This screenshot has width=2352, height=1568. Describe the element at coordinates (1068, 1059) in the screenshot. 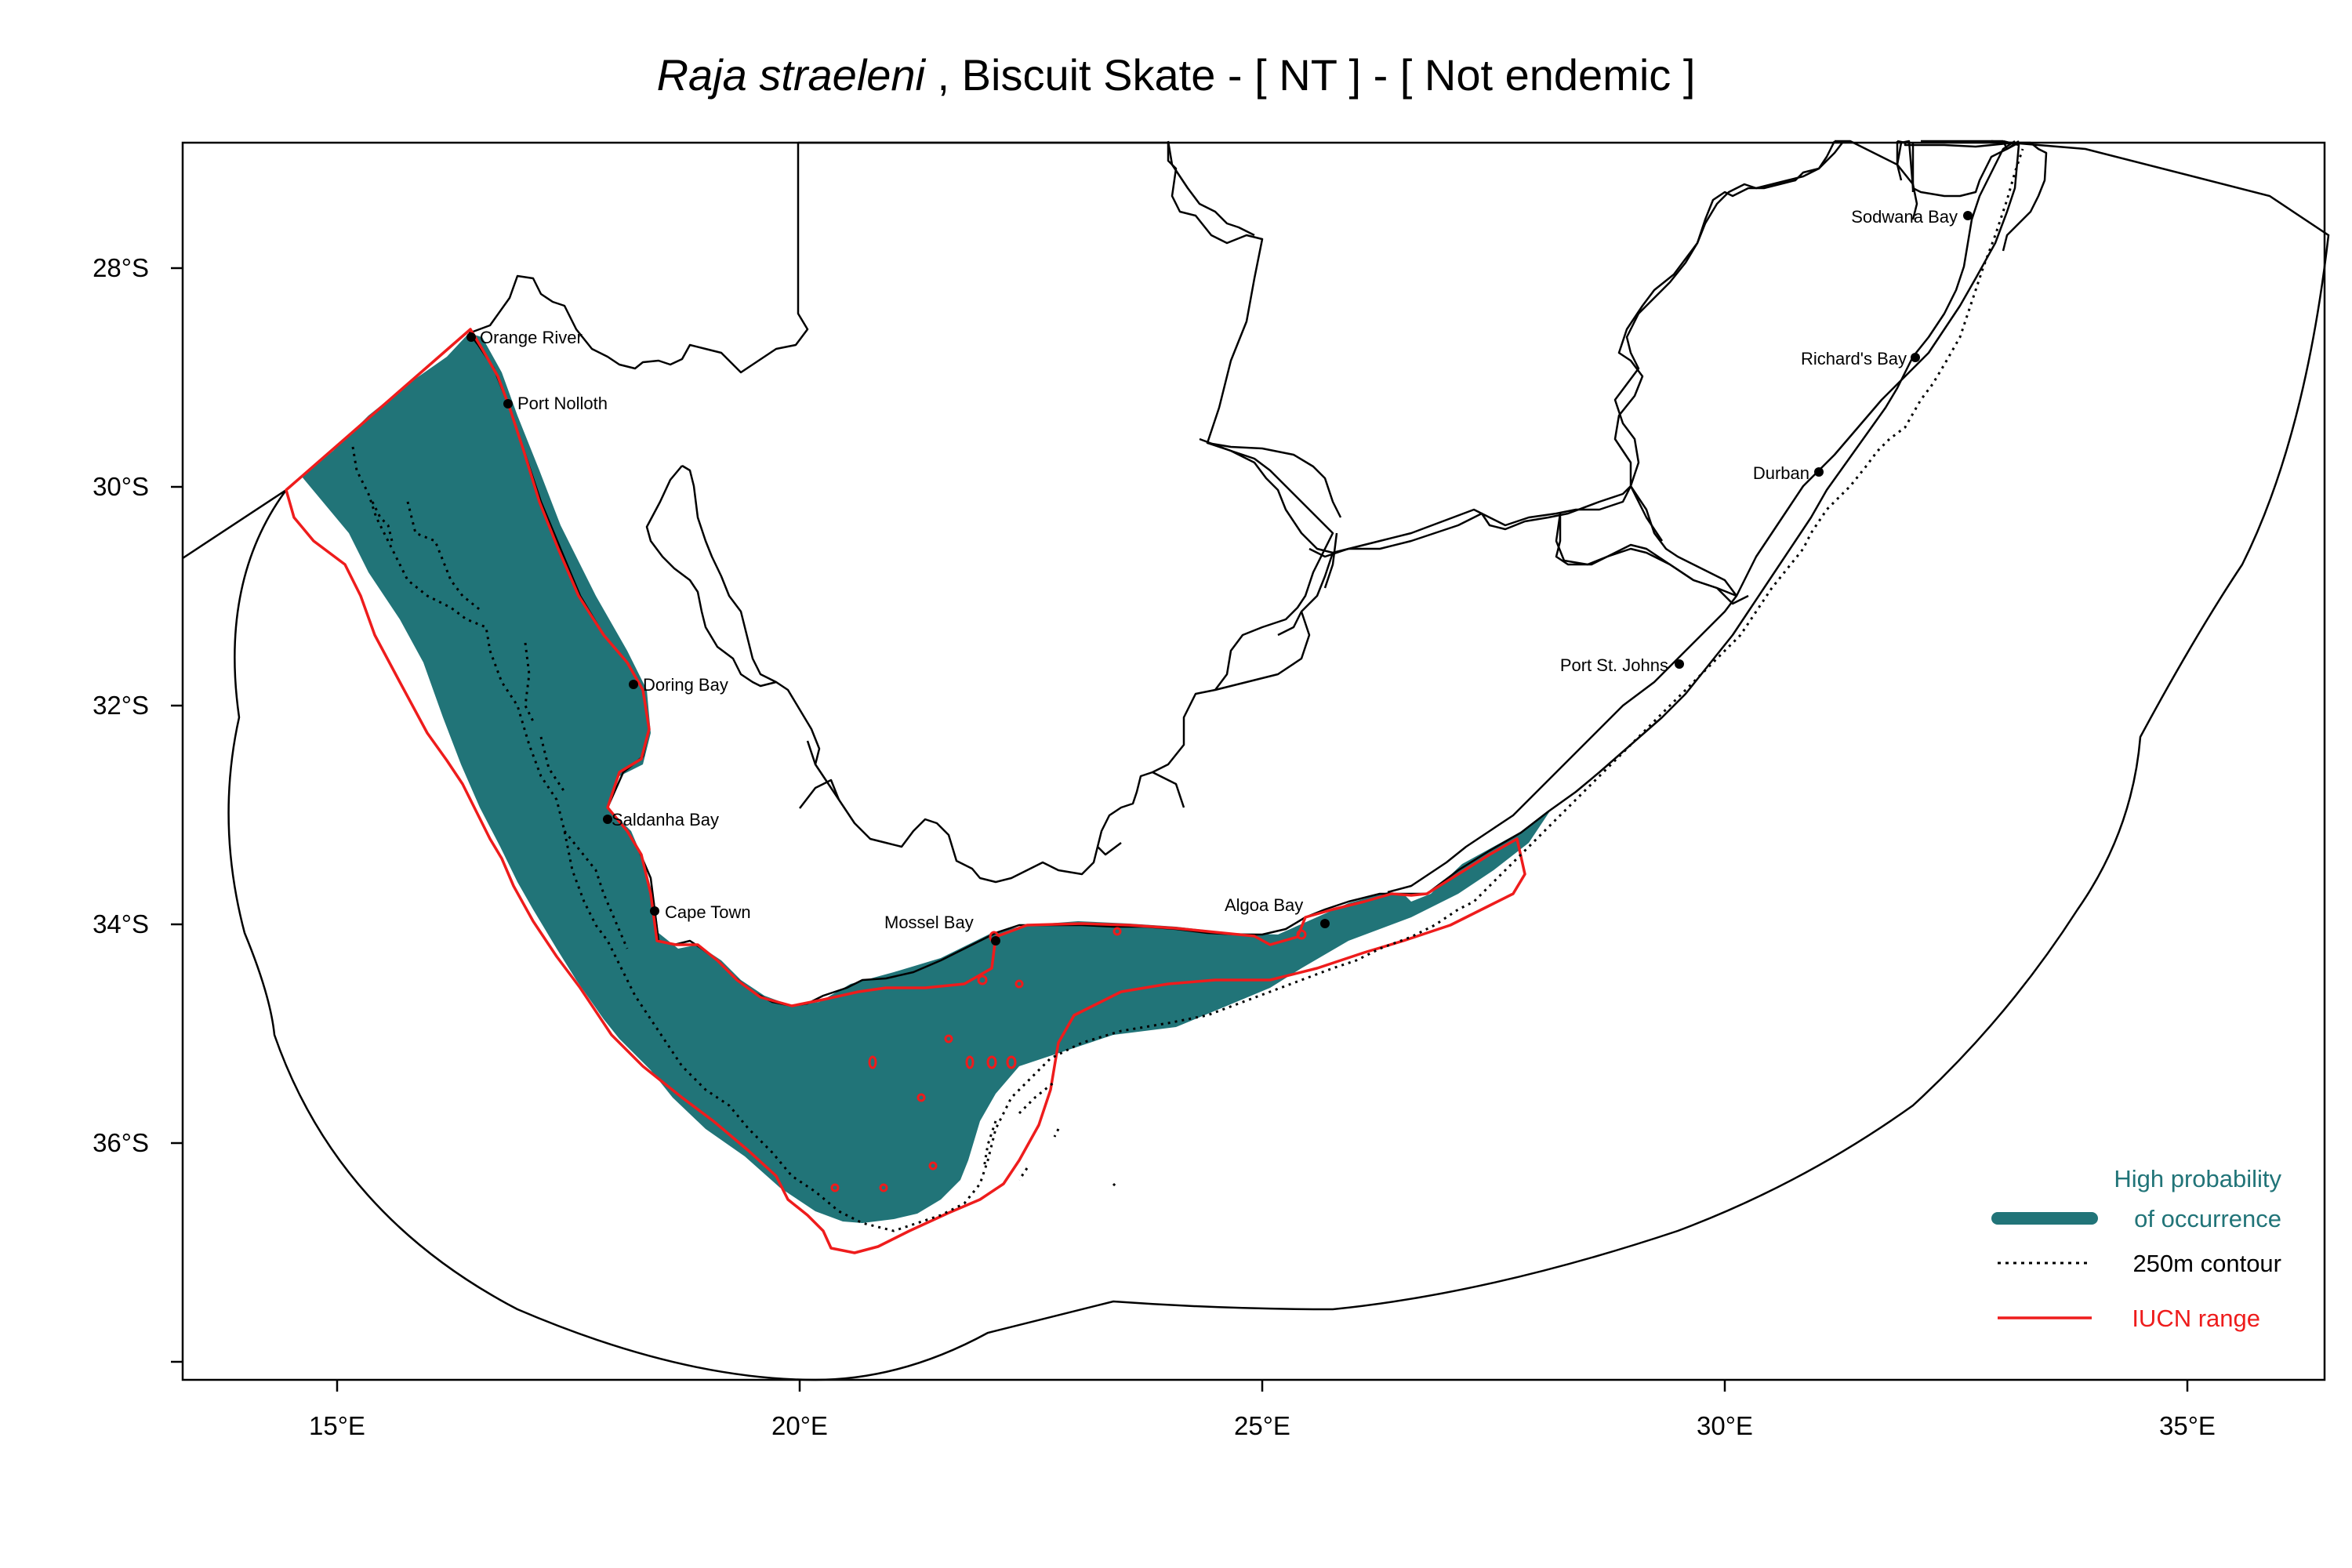

I see `iucn-patches` at that location.